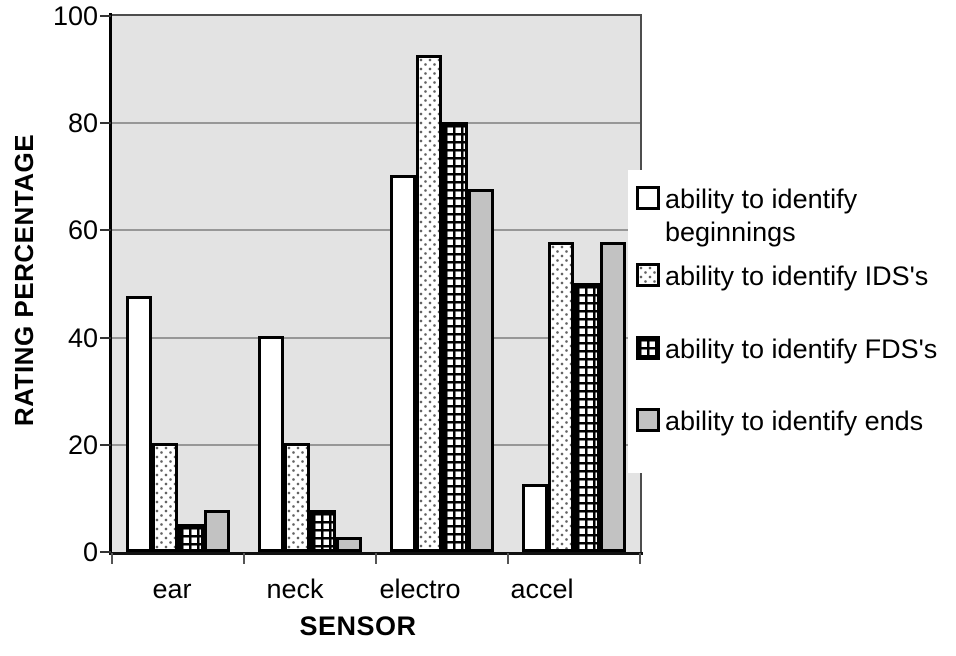  I want to click on legend-swatch-gray-icon, so click(648, 420).